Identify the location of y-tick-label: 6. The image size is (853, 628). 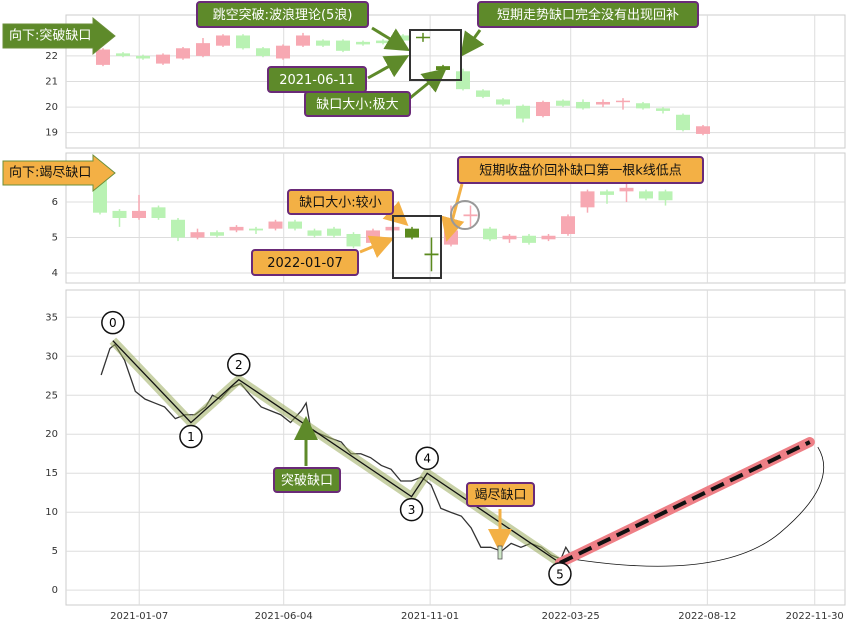
(55, 202).